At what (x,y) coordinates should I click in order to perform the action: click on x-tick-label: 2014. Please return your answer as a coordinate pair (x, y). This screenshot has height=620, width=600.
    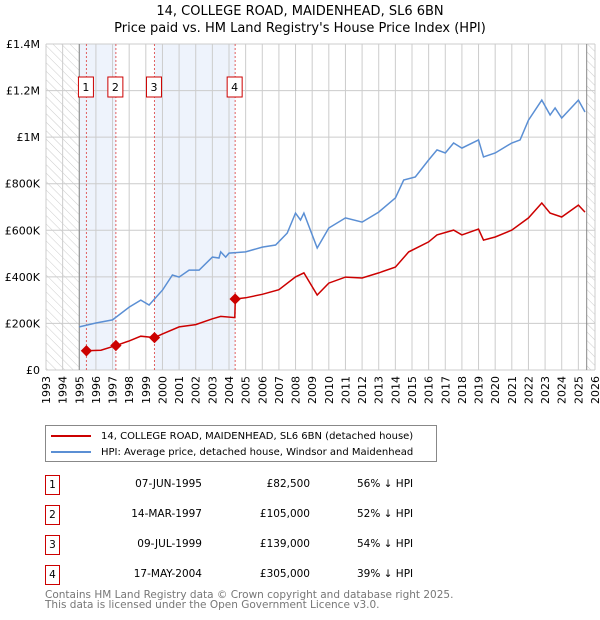
    Looking at the image, I should click on (395, 390).